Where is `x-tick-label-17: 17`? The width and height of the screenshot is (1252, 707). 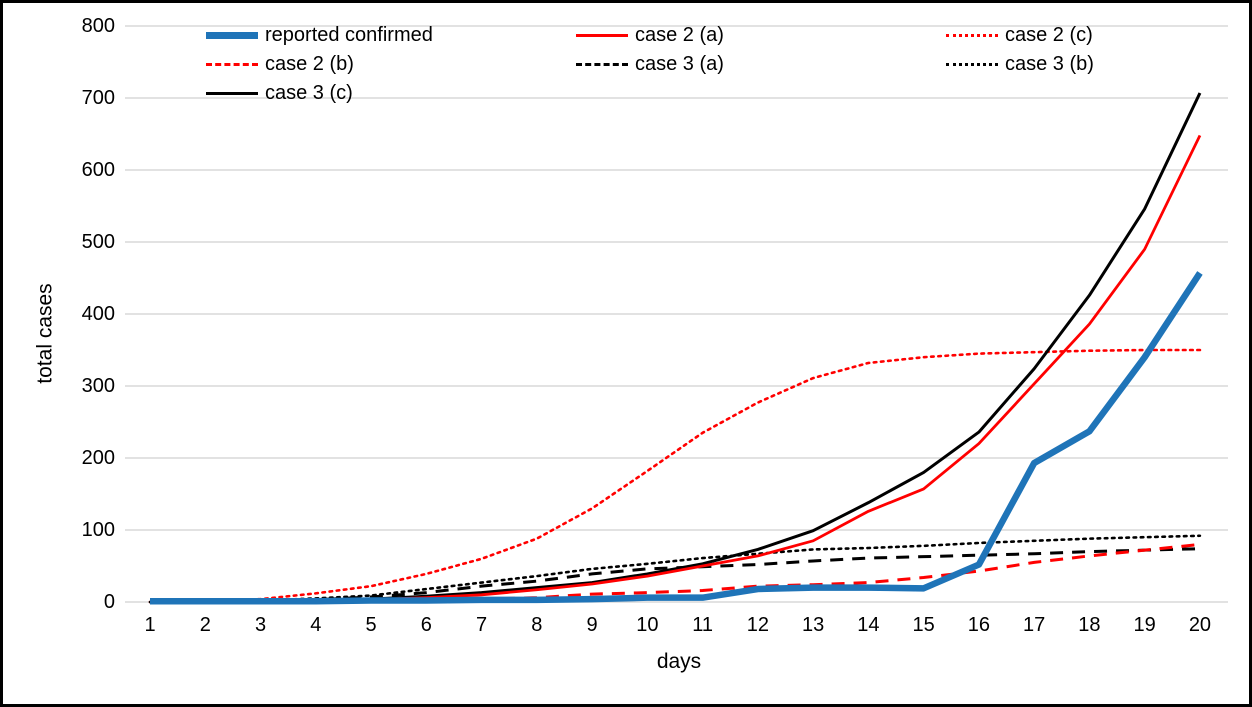 x-tick-label-17: 17 is located at coordinates (1034, 625).